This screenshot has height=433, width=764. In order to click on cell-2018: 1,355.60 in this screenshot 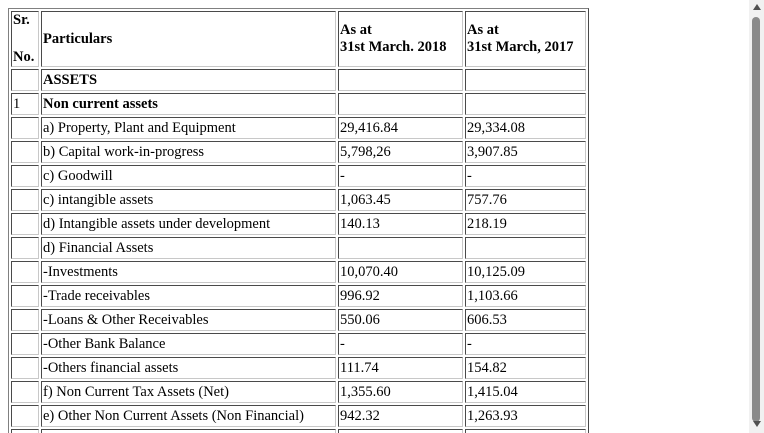, I will do `click(400, 392)`.